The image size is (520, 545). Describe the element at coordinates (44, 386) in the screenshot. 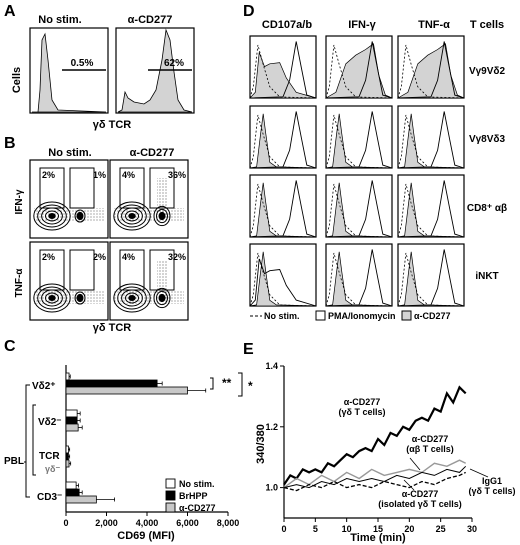

I see `label-vd2pos: Vδ2⁺` at that location.